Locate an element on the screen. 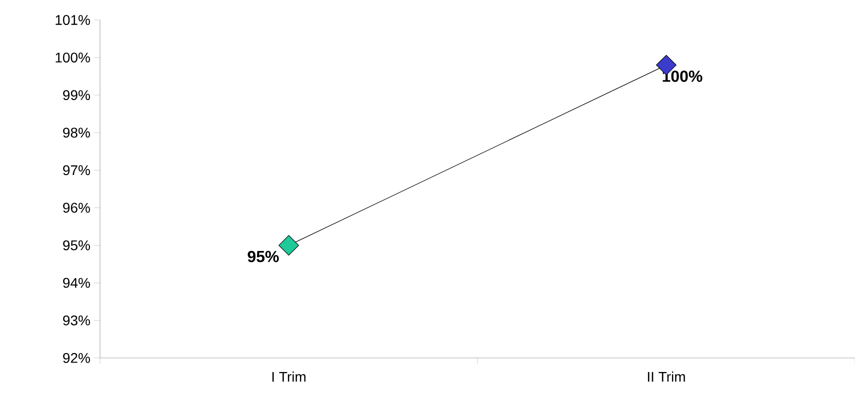 This screenshot has width=855, height=409. data-label: 95% is located at coordinates (263, 256).